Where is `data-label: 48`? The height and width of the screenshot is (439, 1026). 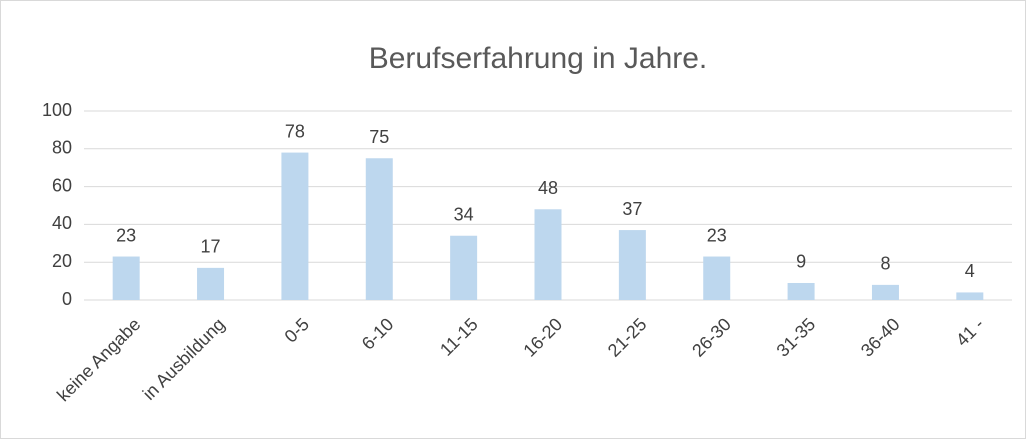 data-label: 48 is located at coordinates (548, 188).